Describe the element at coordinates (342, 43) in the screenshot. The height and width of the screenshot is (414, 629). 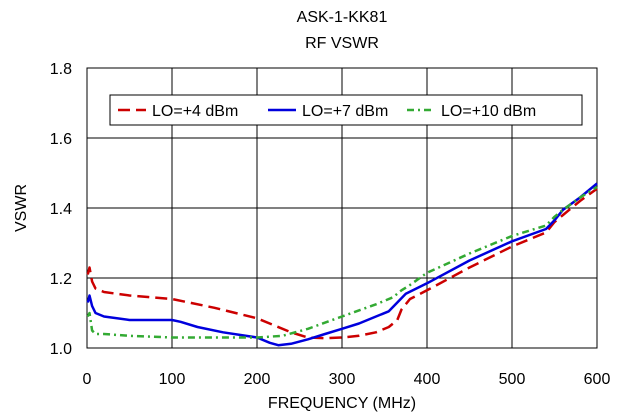
I see `chart-subtitle: RF VSWR` at that location.